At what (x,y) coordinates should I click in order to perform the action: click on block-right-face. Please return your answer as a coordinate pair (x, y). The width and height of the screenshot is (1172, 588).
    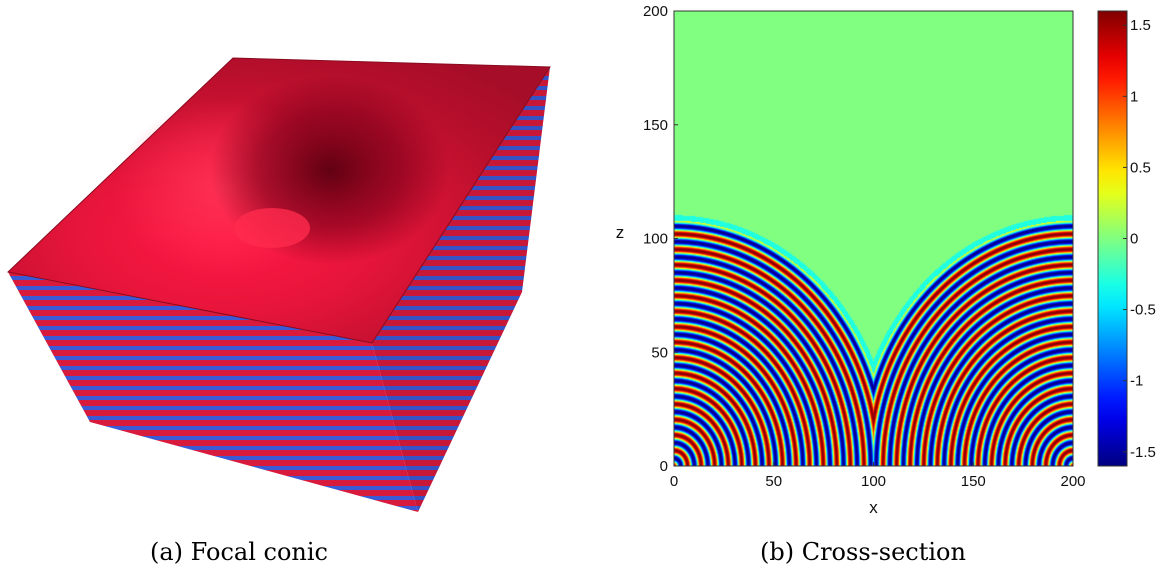
    Looking at the image, I should click on (461, 289).